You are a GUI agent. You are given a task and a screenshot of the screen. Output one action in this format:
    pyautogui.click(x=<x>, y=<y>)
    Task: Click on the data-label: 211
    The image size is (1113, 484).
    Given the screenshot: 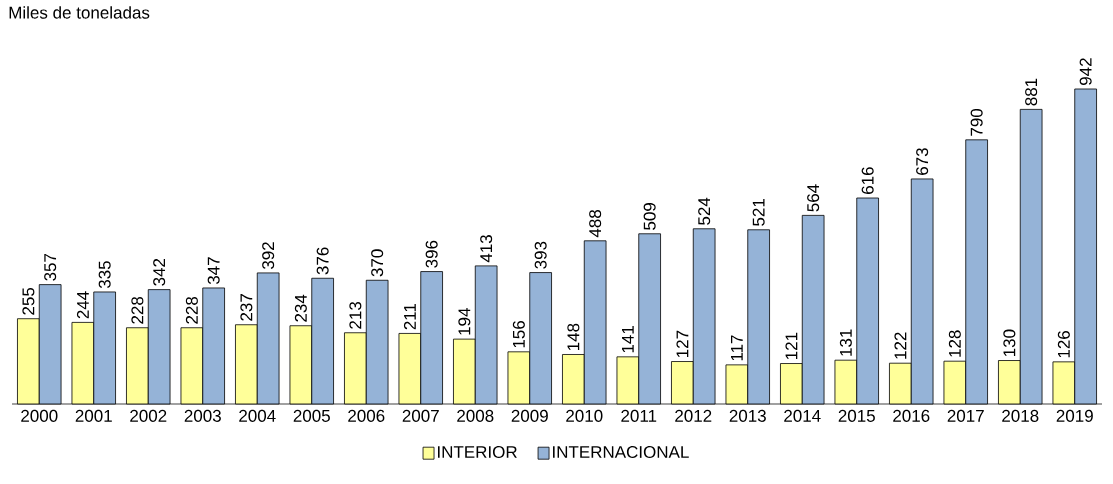 What is the action you would take?
    pyautogui.click(x=409, y=316)
    